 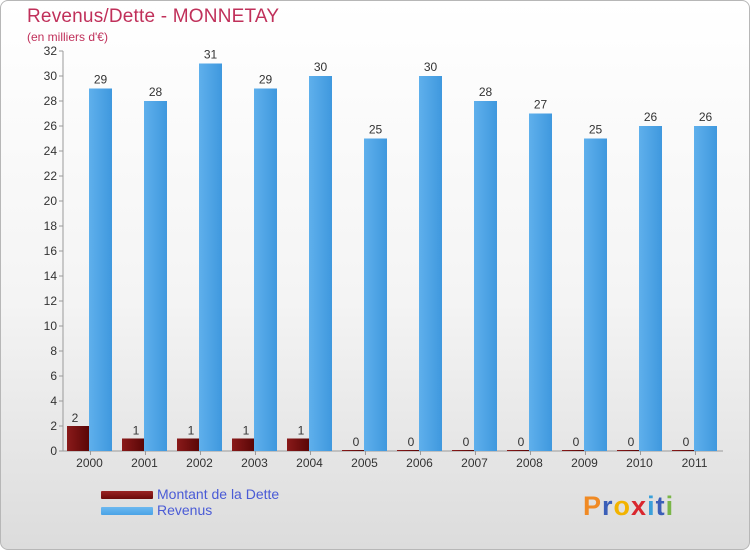 I want to click on x-tick-label: 2000, so click(x=89, y=463).